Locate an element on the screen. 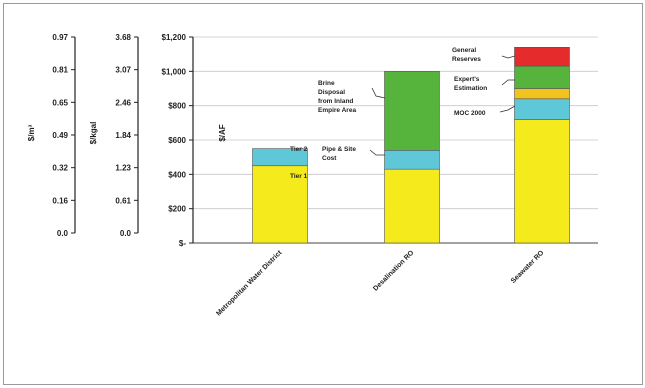 The width and height of the screenshot is (645, 388). kgal-tick-label: 3.68 is located at coordinates (123, 37).